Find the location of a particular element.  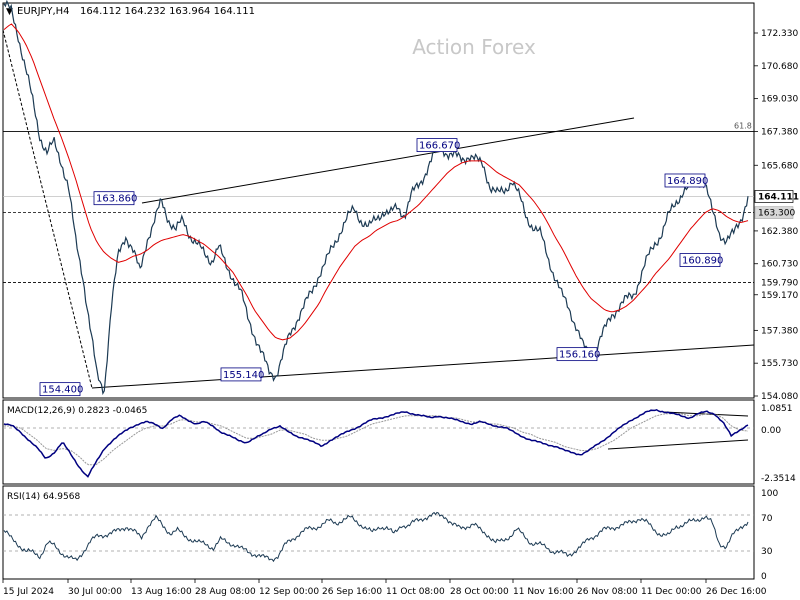

macd-title: MACD(12,26,9) 0.2823 -0.0465 is located at coordinates (77, 411).